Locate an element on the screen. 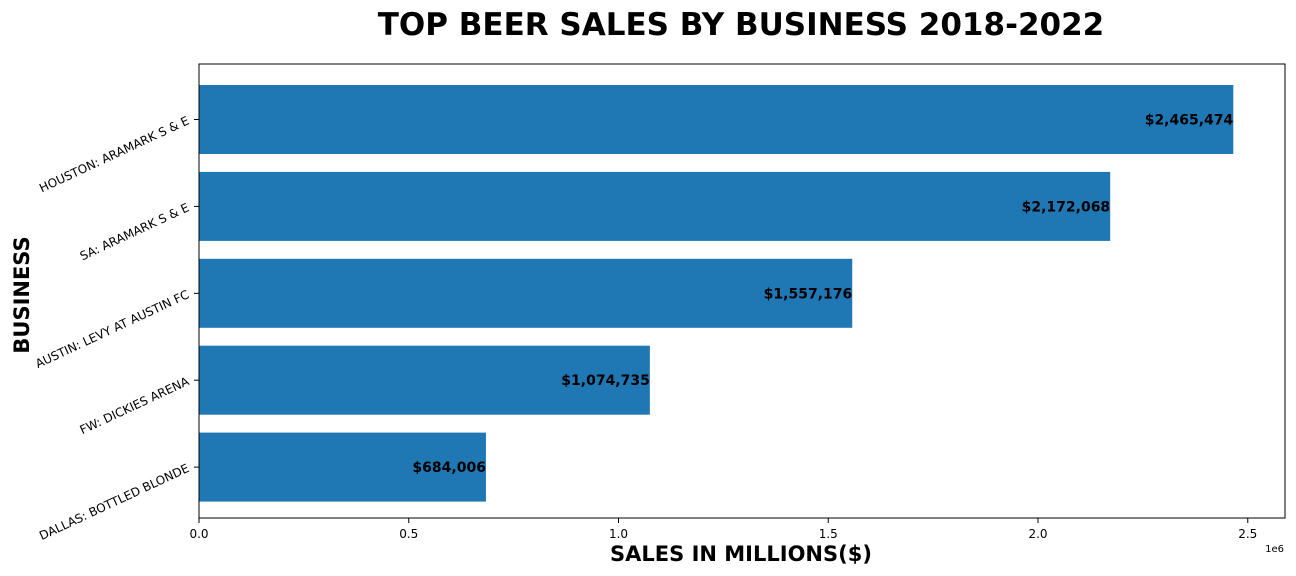 The image size is (1296, 576). y-tick-label: DALLAS: BOTTLED BLONDE is located at coordinates (114, 502).